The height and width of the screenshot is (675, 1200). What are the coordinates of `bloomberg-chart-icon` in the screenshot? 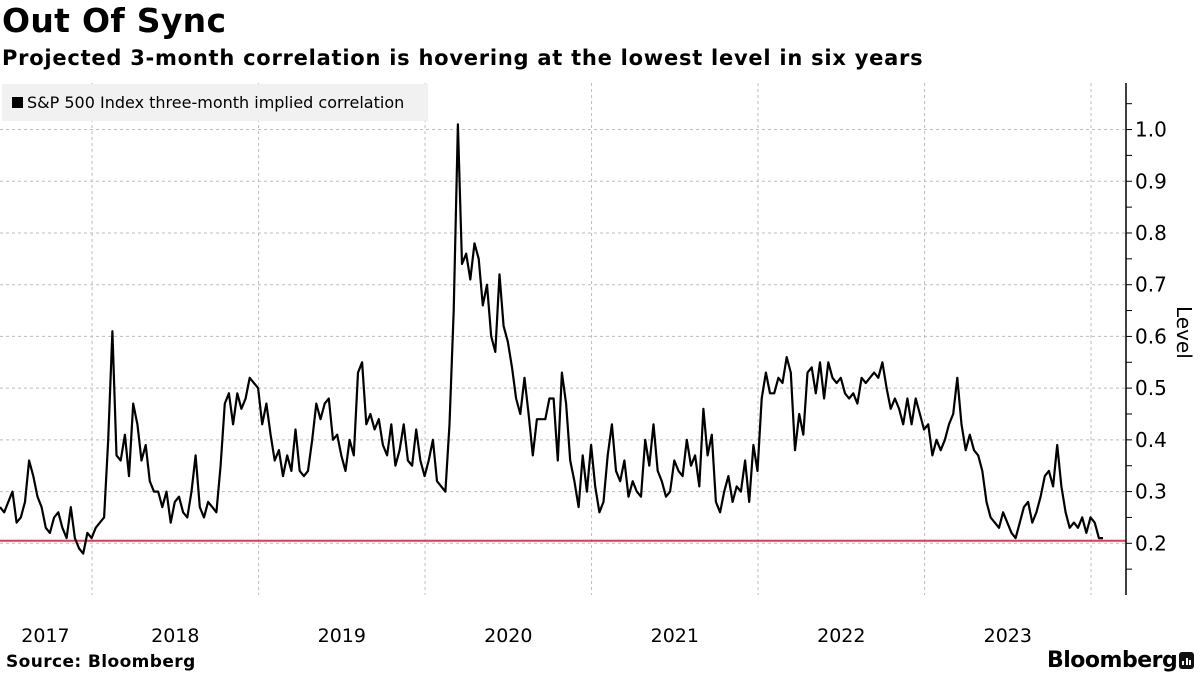 It's located at (1186, 660).